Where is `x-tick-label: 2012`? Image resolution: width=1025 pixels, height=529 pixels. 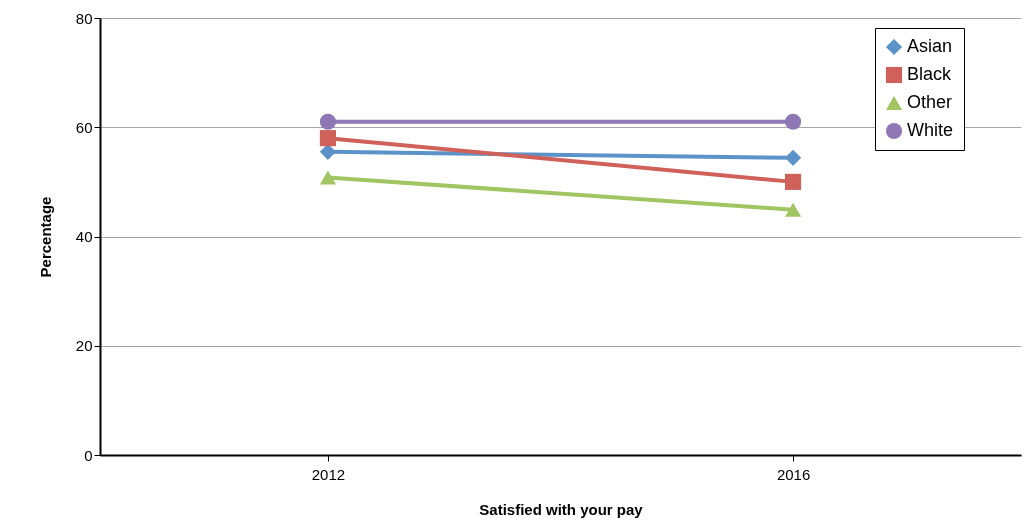 x-tick-label: 2012 is located at coordinates (328, 474).